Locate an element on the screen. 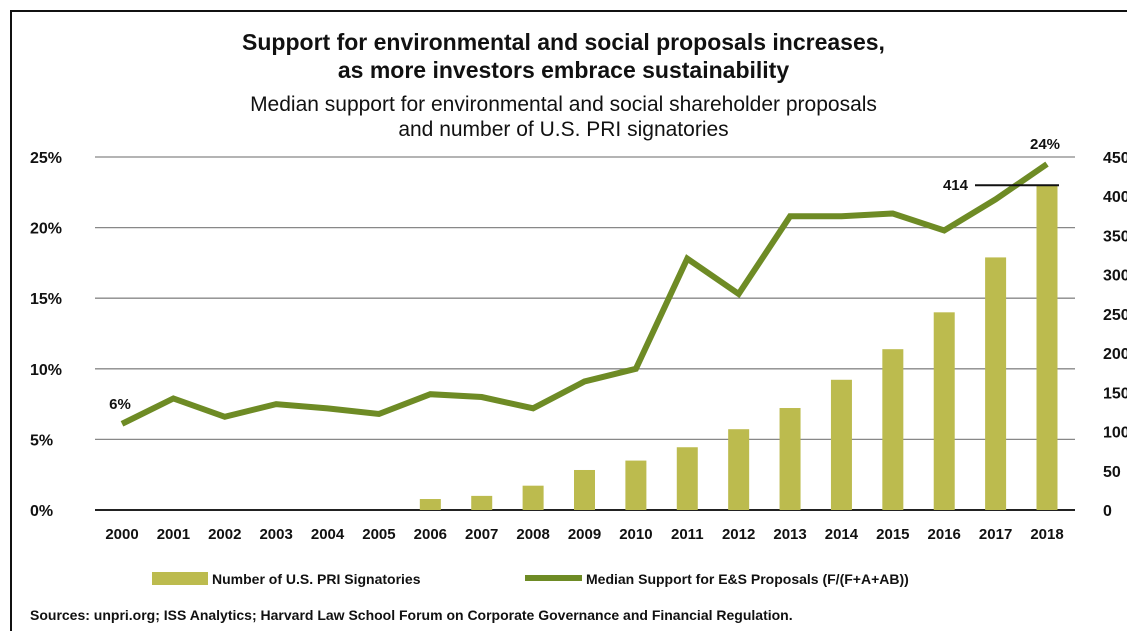  x-axis-tick-label: 2001 is located at coordinates (173, 534).